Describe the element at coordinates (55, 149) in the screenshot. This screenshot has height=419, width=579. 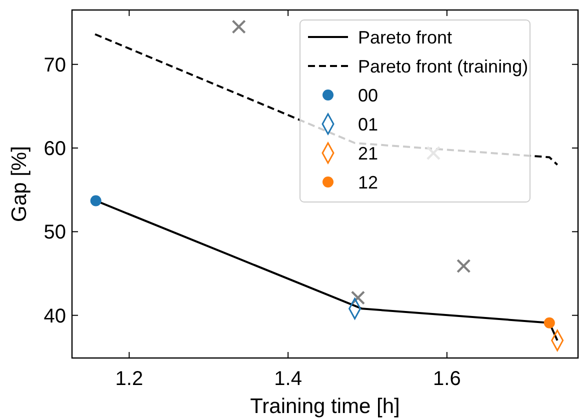
I see `y-tick-label: 60` at that location.